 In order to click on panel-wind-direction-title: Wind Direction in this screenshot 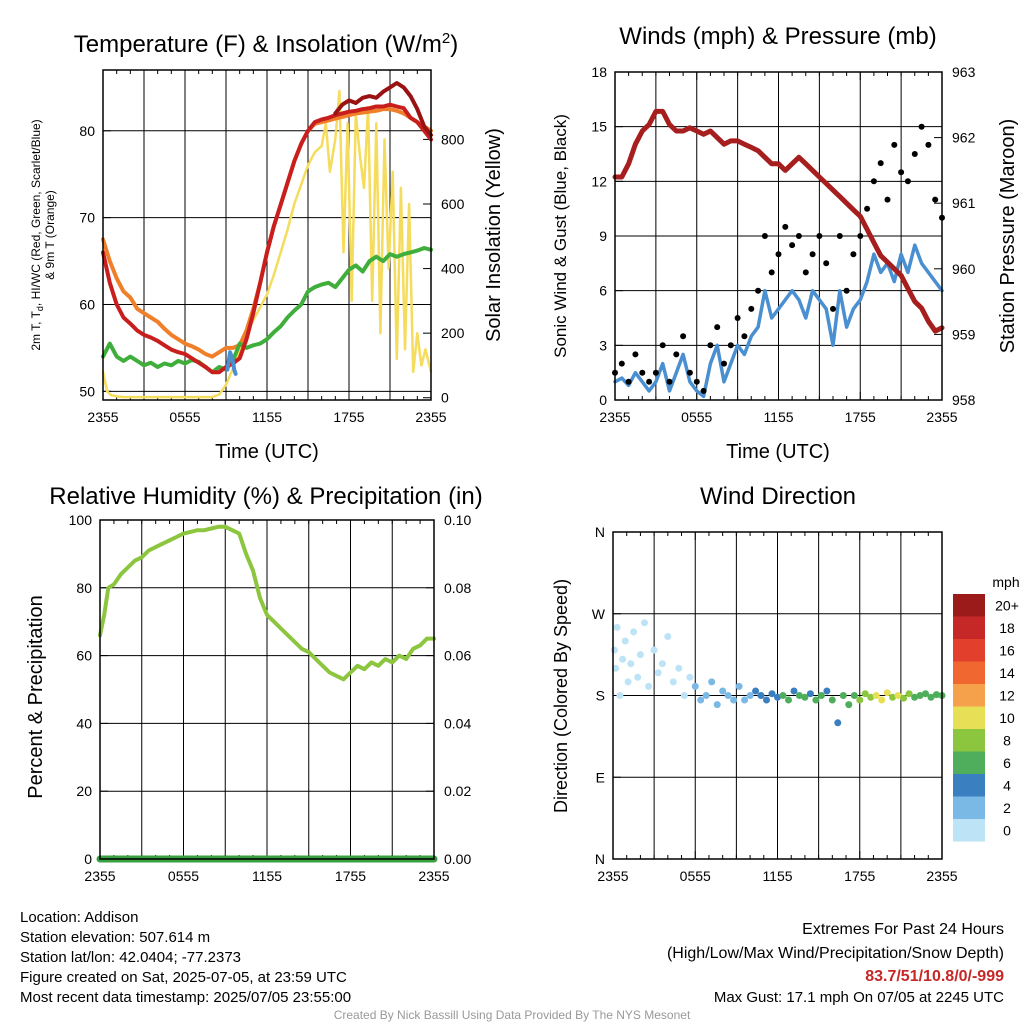, I will do `click(778, 496)`.